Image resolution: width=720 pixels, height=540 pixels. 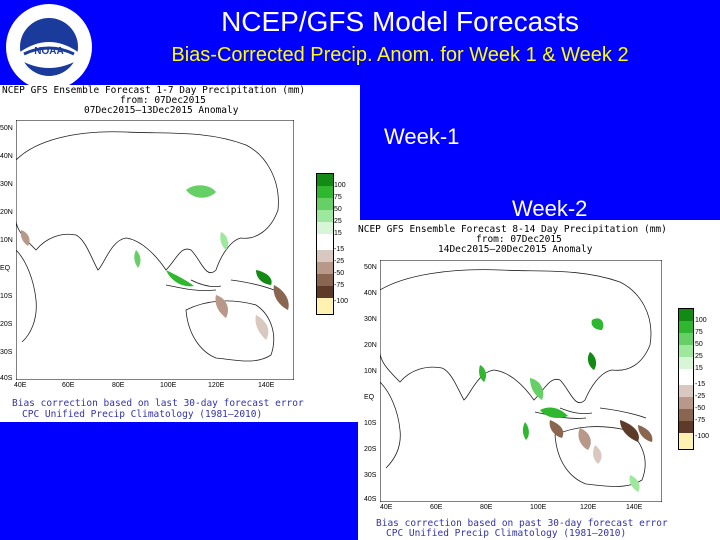 What do you see at coordinates (386, 507) in the screenshot?
I see `map2-lon-40e: 40E` at bounding box center [386, 507].